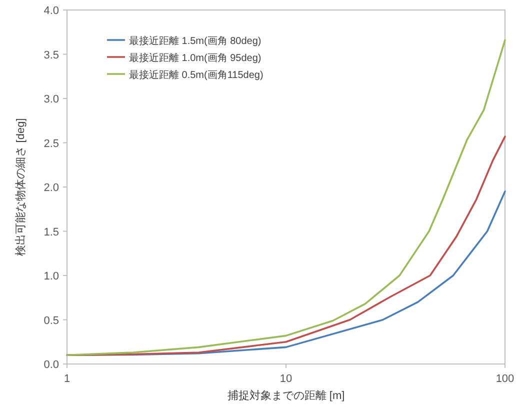 The width and height of the screenshot is (517, 405). What do you see at coordinates (196, 75) in the screenshot?
I see `legend-label: 最接近距離 0.5m(画角115deg)` at bounding box center [196, 75].